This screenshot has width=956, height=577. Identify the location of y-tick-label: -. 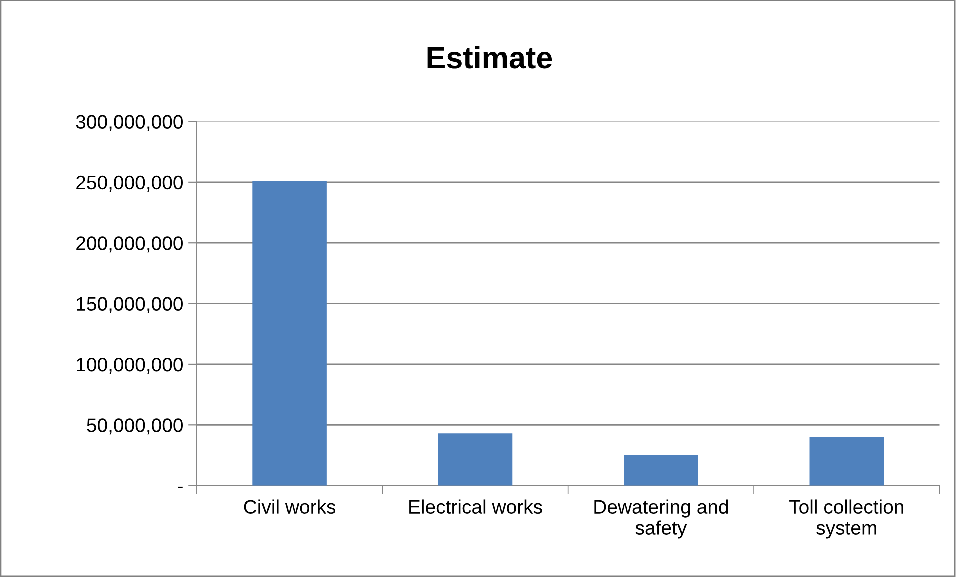
(180, 487).